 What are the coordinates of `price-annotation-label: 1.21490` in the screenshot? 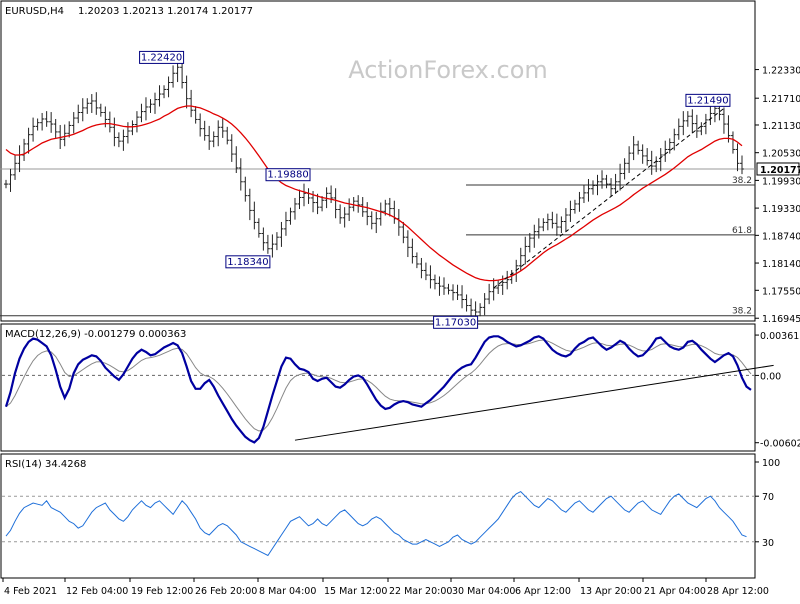 It's located at (707, 100).